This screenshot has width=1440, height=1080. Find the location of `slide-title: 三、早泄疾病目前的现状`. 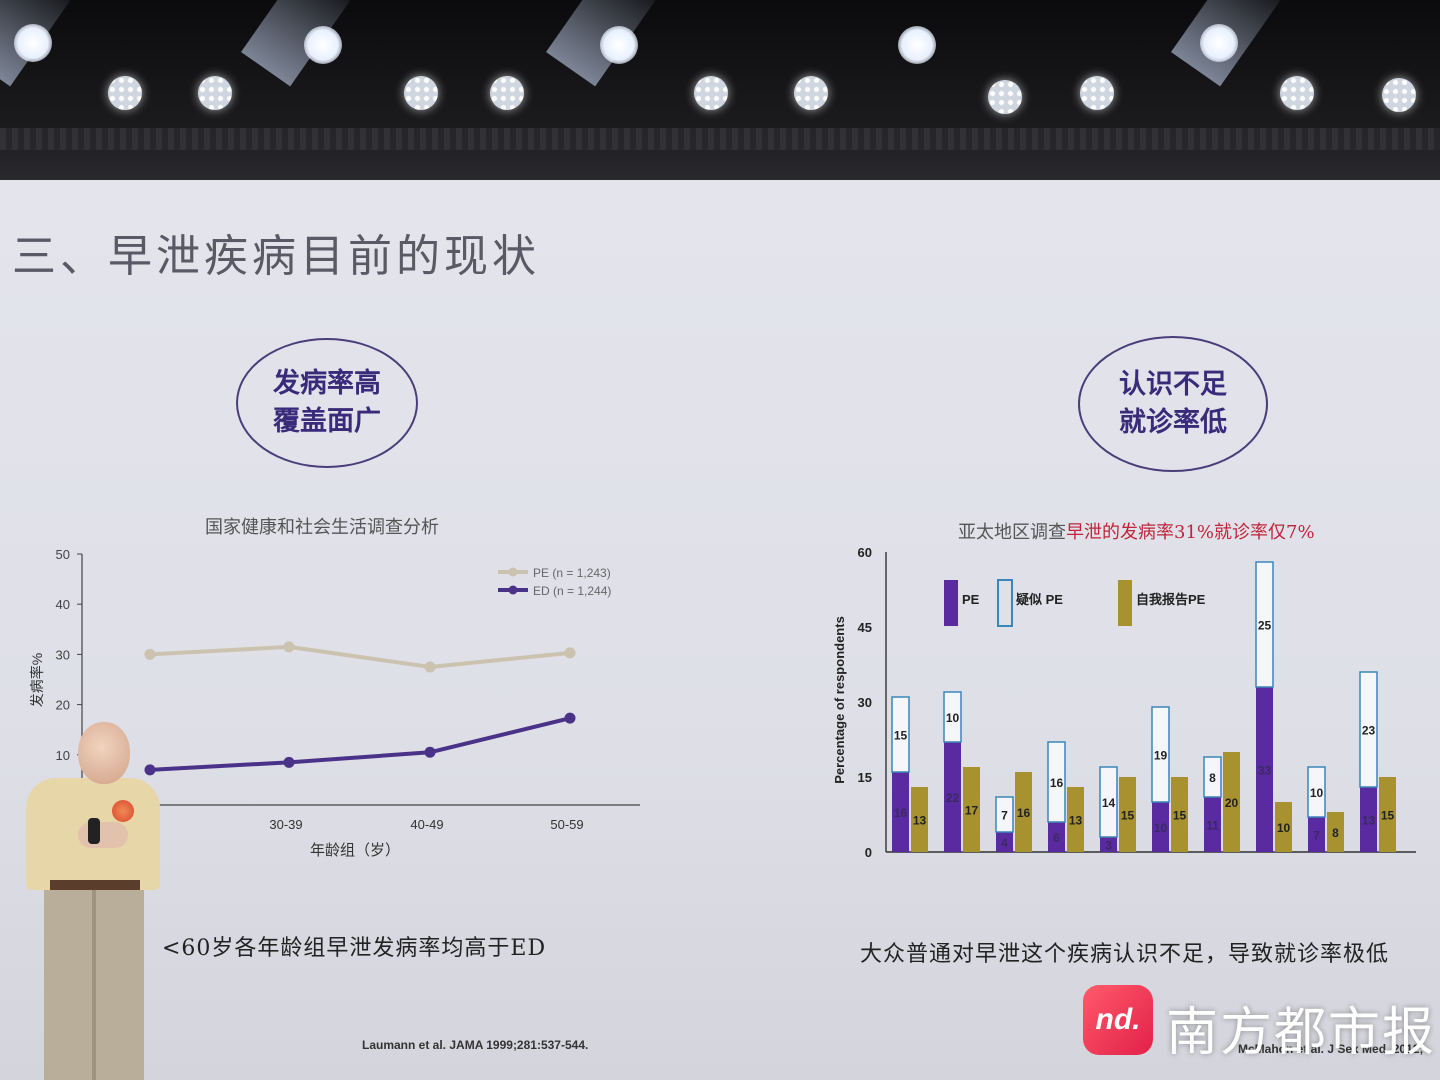

slide-title: 三、早泄疾病目前的现状 is located at coordinates (276, 256).